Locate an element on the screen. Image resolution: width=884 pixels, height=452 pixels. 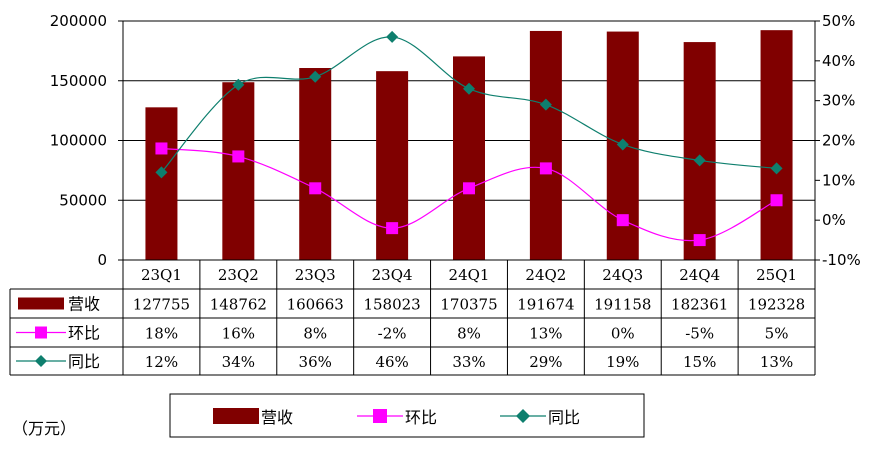
cell-value: 33% is located at coordinates (468, 362).